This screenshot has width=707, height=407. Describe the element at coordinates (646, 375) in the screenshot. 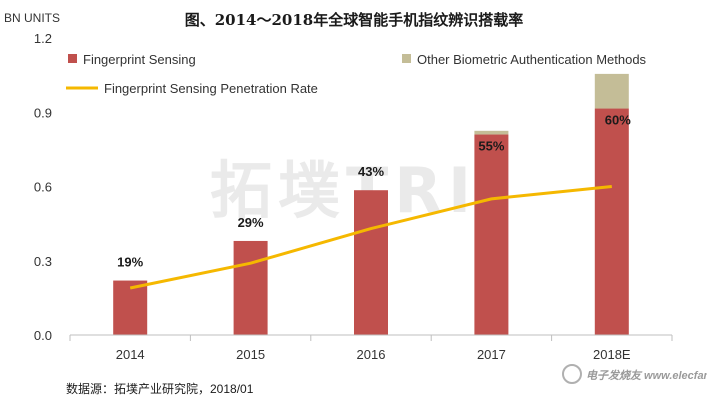

I see `logo-text: 电子发烧友 www.elecfans.com` at that location.